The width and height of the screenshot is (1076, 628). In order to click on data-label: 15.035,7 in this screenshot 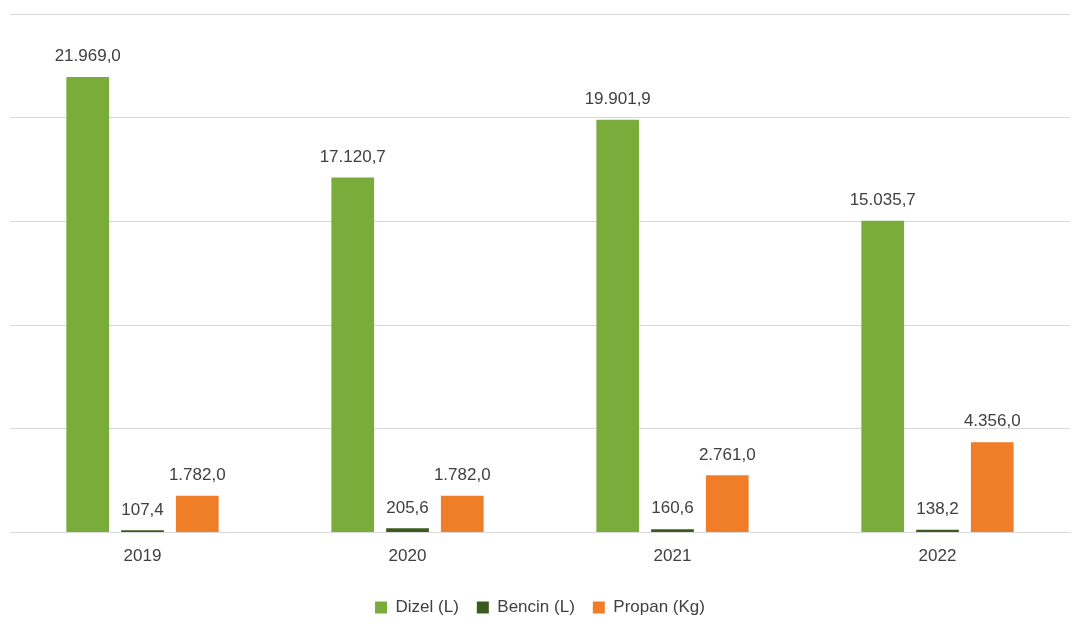, I will do `click(882, 199)`.